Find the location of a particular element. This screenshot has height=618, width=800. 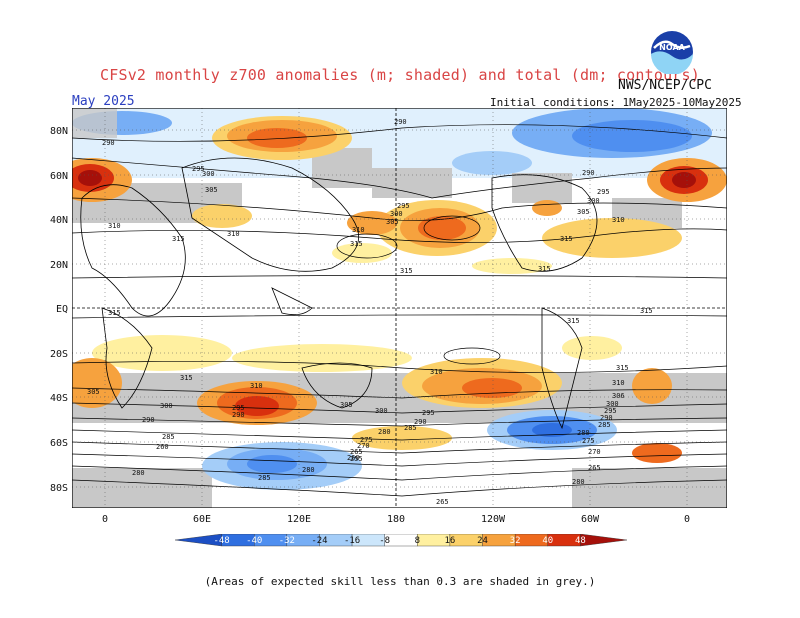

latitude-axis: 80N 60N 40N 20N EQ 20S 40S 60S 80S is located at coordinates (59, 310).